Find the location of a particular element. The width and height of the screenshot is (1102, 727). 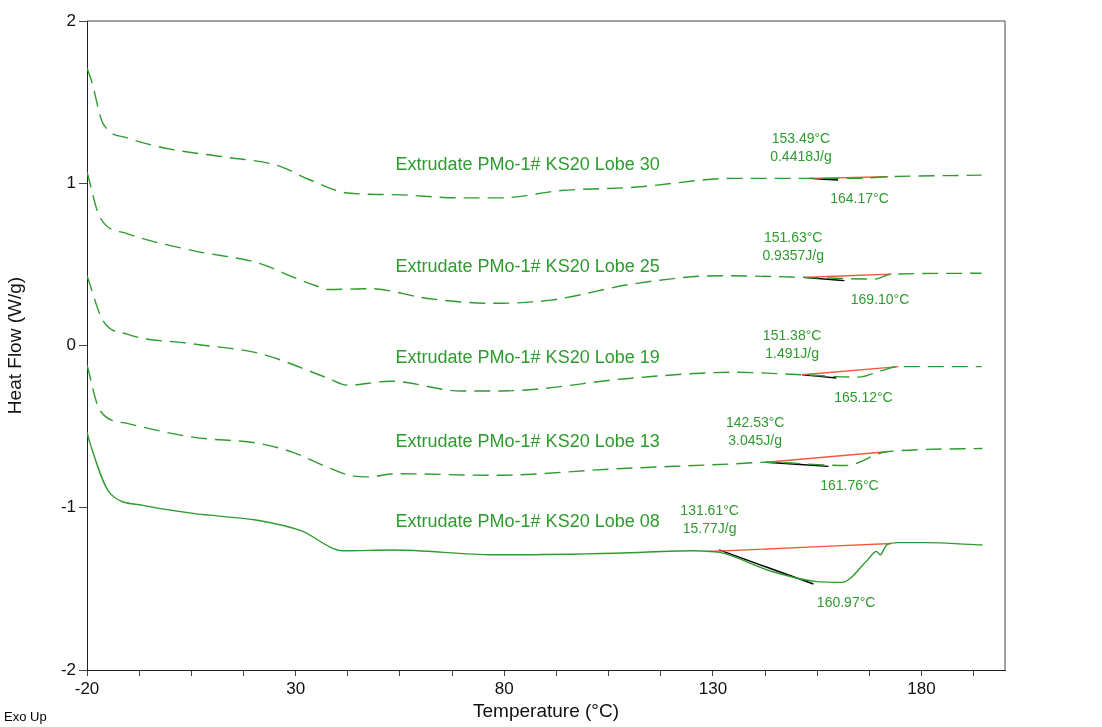

y-tick-label: 2 is located at coordinates (71, 20).